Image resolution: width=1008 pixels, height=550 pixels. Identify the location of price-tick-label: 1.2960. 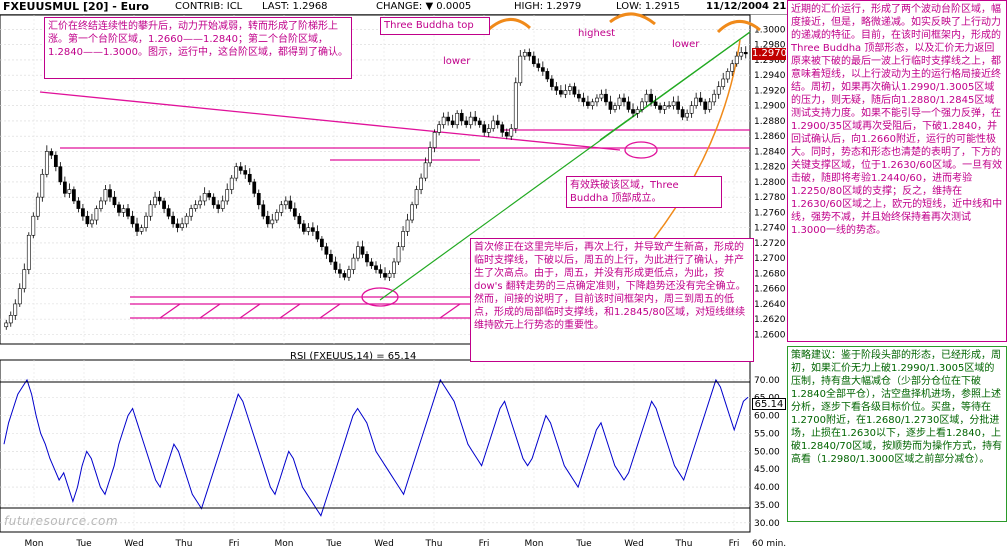
(770, 61).